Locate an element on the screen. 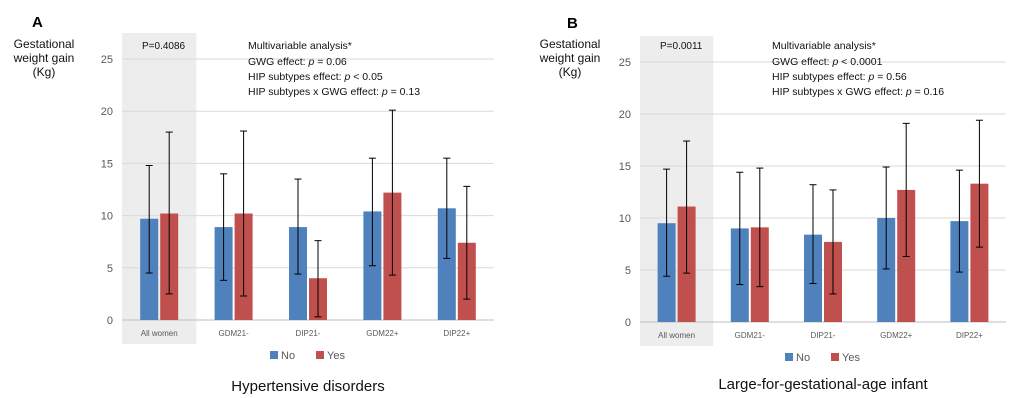 The height and width of the screenshot is (398, 1013). bar-no-gdm22- is located at coordinates (886, 270).